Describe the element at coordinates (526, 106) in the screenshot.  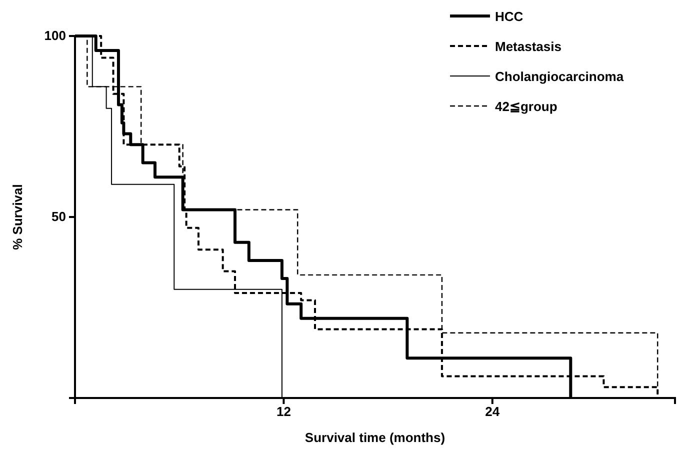
I see `legend-label: 42≦group` at that location.